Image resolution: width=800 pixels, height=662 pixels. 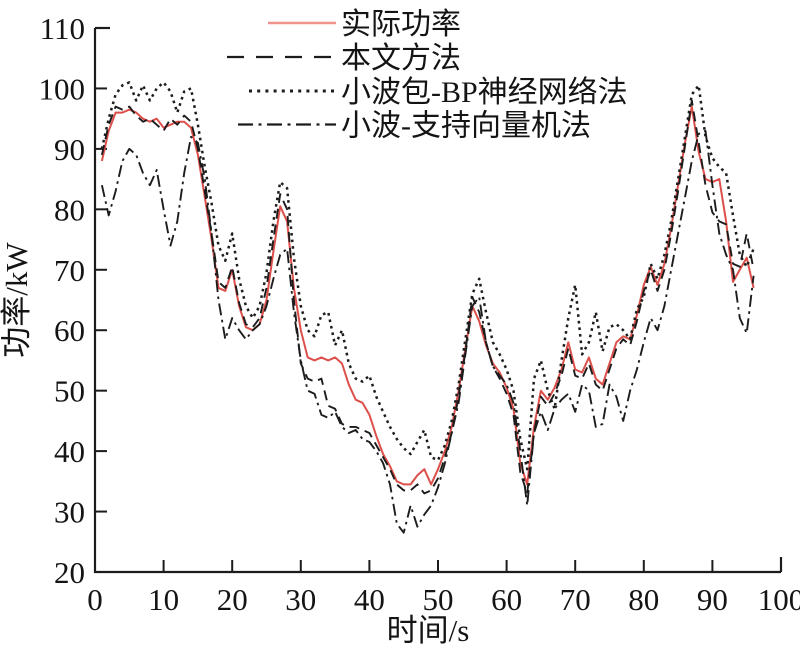 I want to click on legend-label-wavelet-svm: 小波-支持向量机法, so click(x=466, y=126).